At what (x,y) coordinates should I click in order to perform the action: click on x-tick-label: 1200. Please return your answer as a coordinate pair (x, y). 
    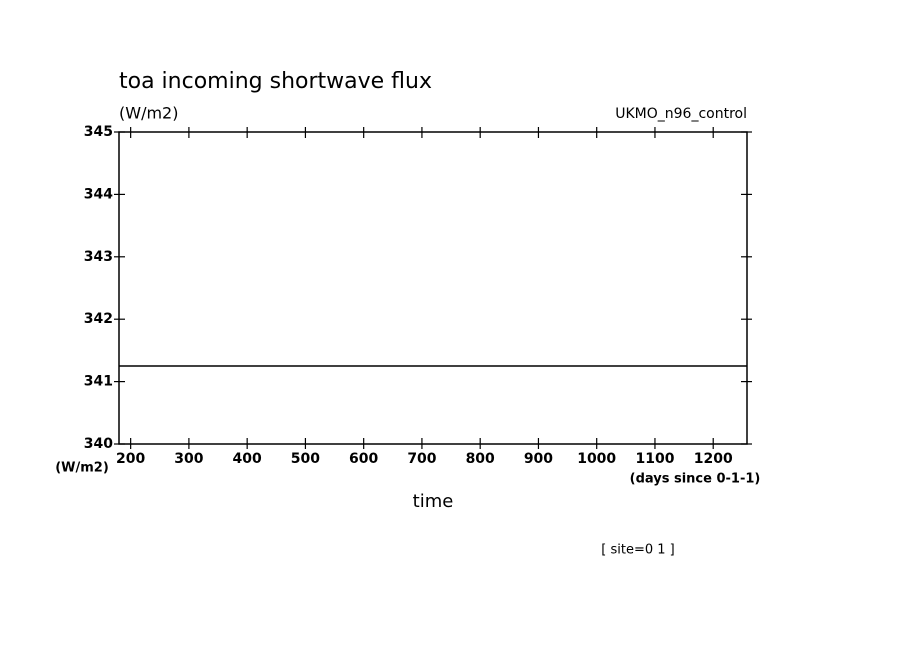
    Looking at the image, I should click on (713, 459).